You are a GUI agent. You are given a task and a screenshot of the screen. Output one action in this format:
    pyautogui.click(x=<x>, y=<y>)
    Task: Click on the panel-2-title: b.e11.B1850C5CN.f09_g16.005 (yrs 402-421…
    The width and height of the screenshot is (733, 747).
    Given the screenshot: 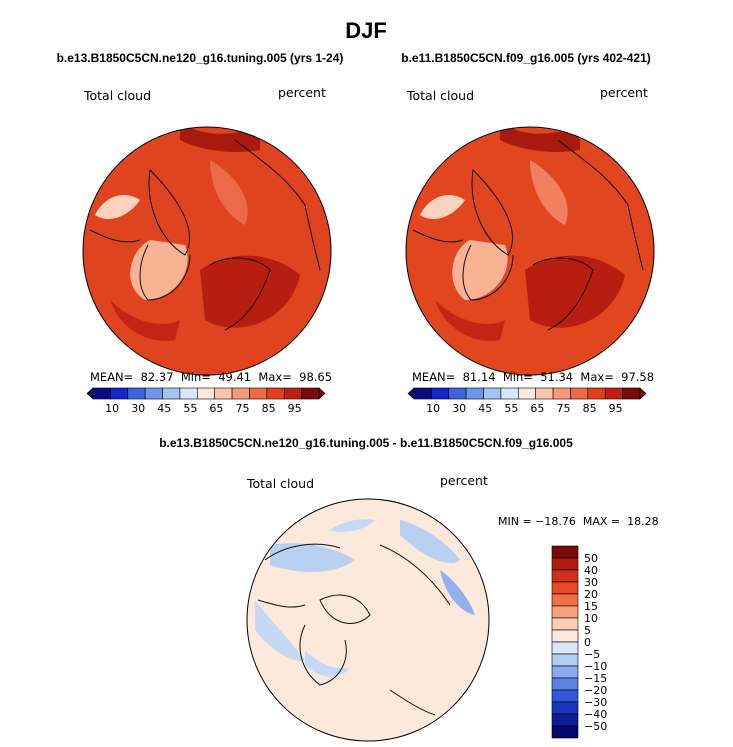 What is the action you would take?
    pyautogui.click(x=526, y=58)
    